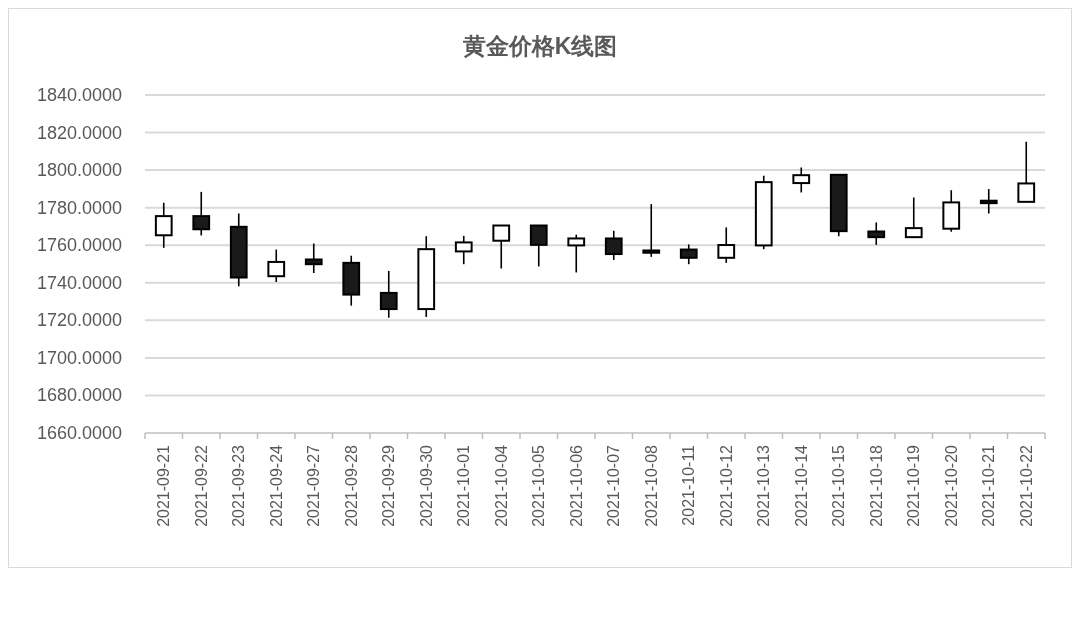  Describe the element at coordinates (651, 486) in the screenshot. I see `x-tick-label: 2021-10-08` at that location.